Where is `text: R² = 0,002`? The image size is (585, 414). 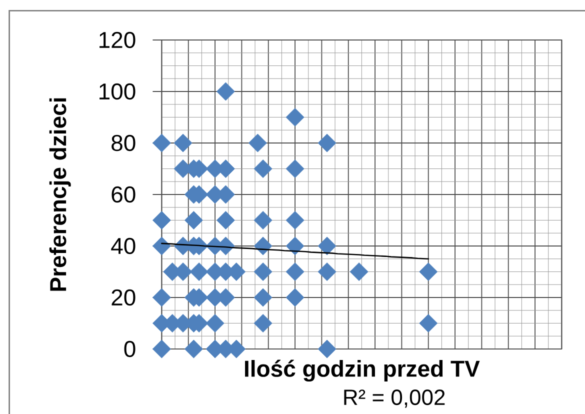
text: R² = 0,002 is located at coordinates (394, 399).